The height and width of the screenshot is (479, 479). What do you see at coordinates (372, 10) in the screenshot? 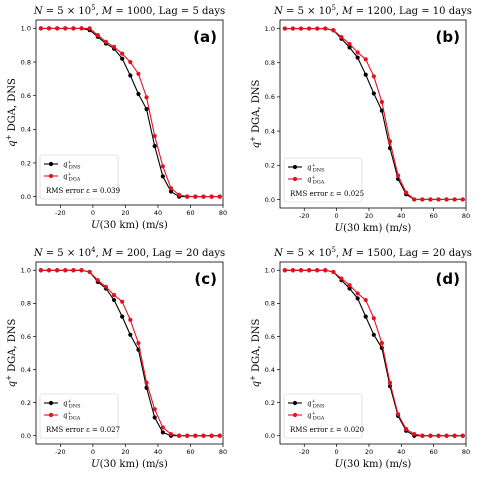
I see `panel-title: N = 5 × 105, M = 1200, Lag = 10 days` at bounding box center [372, 10].